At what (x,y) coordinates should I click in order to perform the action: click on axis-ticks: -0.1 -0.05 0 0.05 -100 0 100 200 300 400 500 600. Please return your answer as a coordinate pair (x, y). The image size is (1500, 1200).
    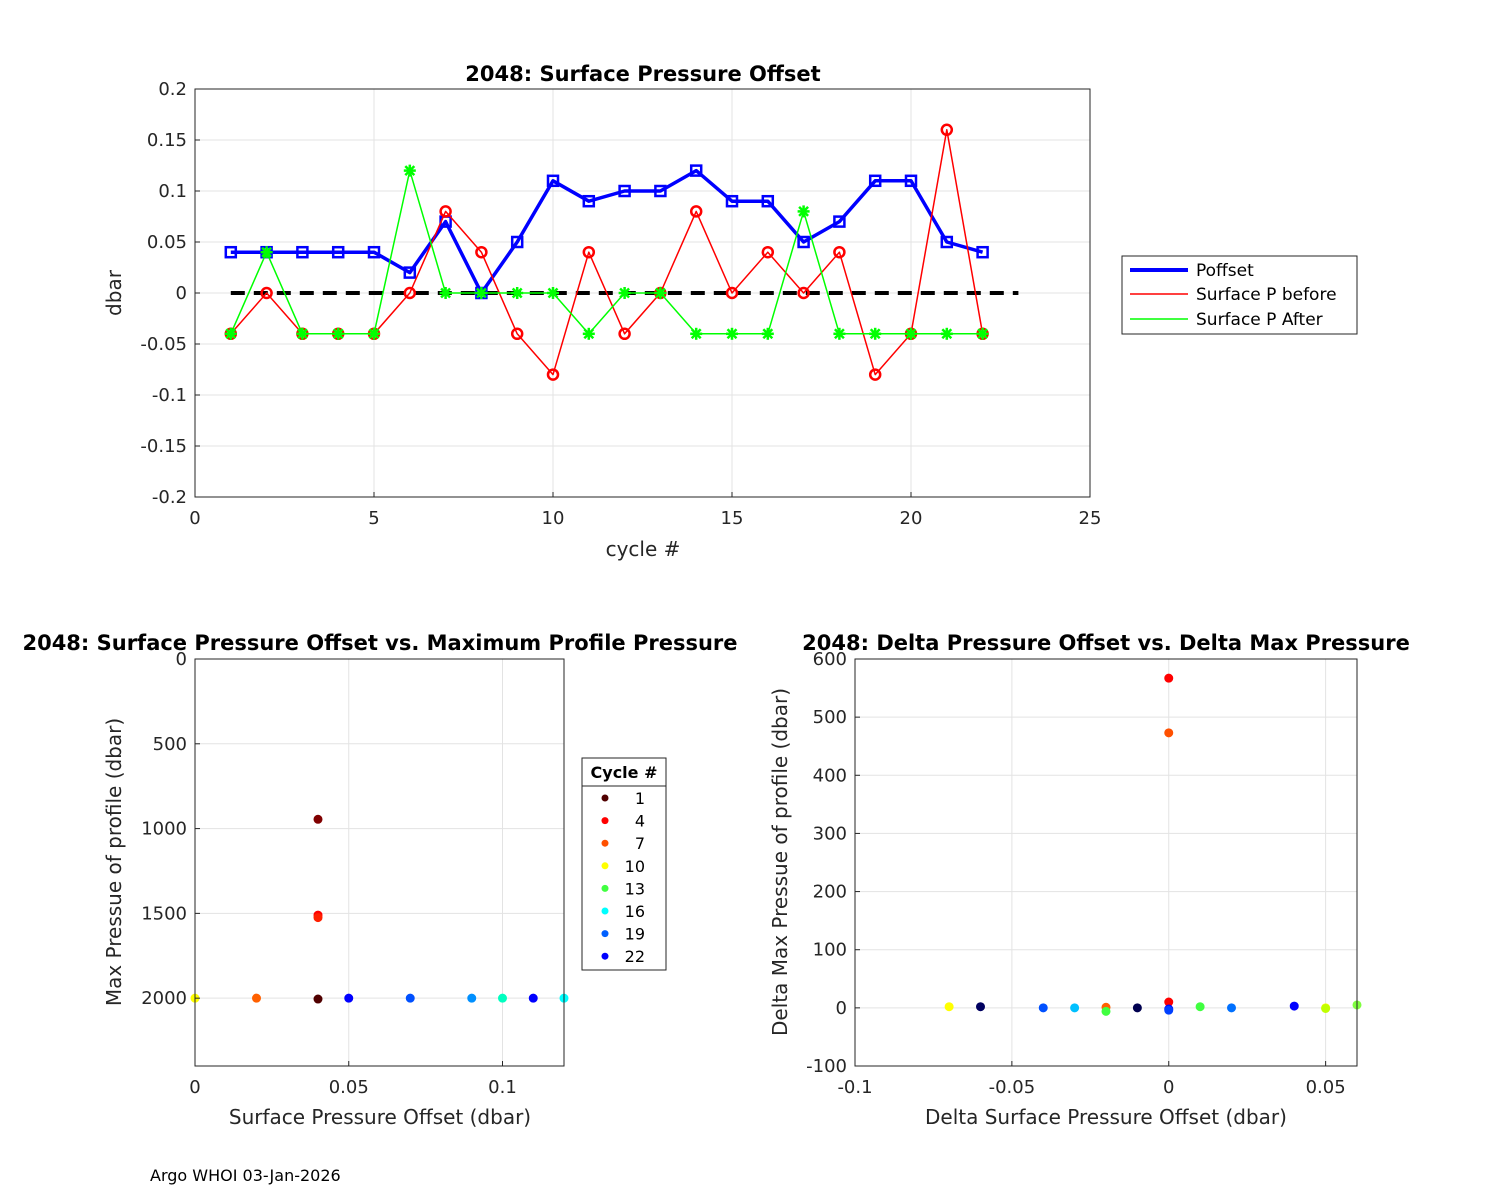
    Looking at the image, I should click on (1076, 873).